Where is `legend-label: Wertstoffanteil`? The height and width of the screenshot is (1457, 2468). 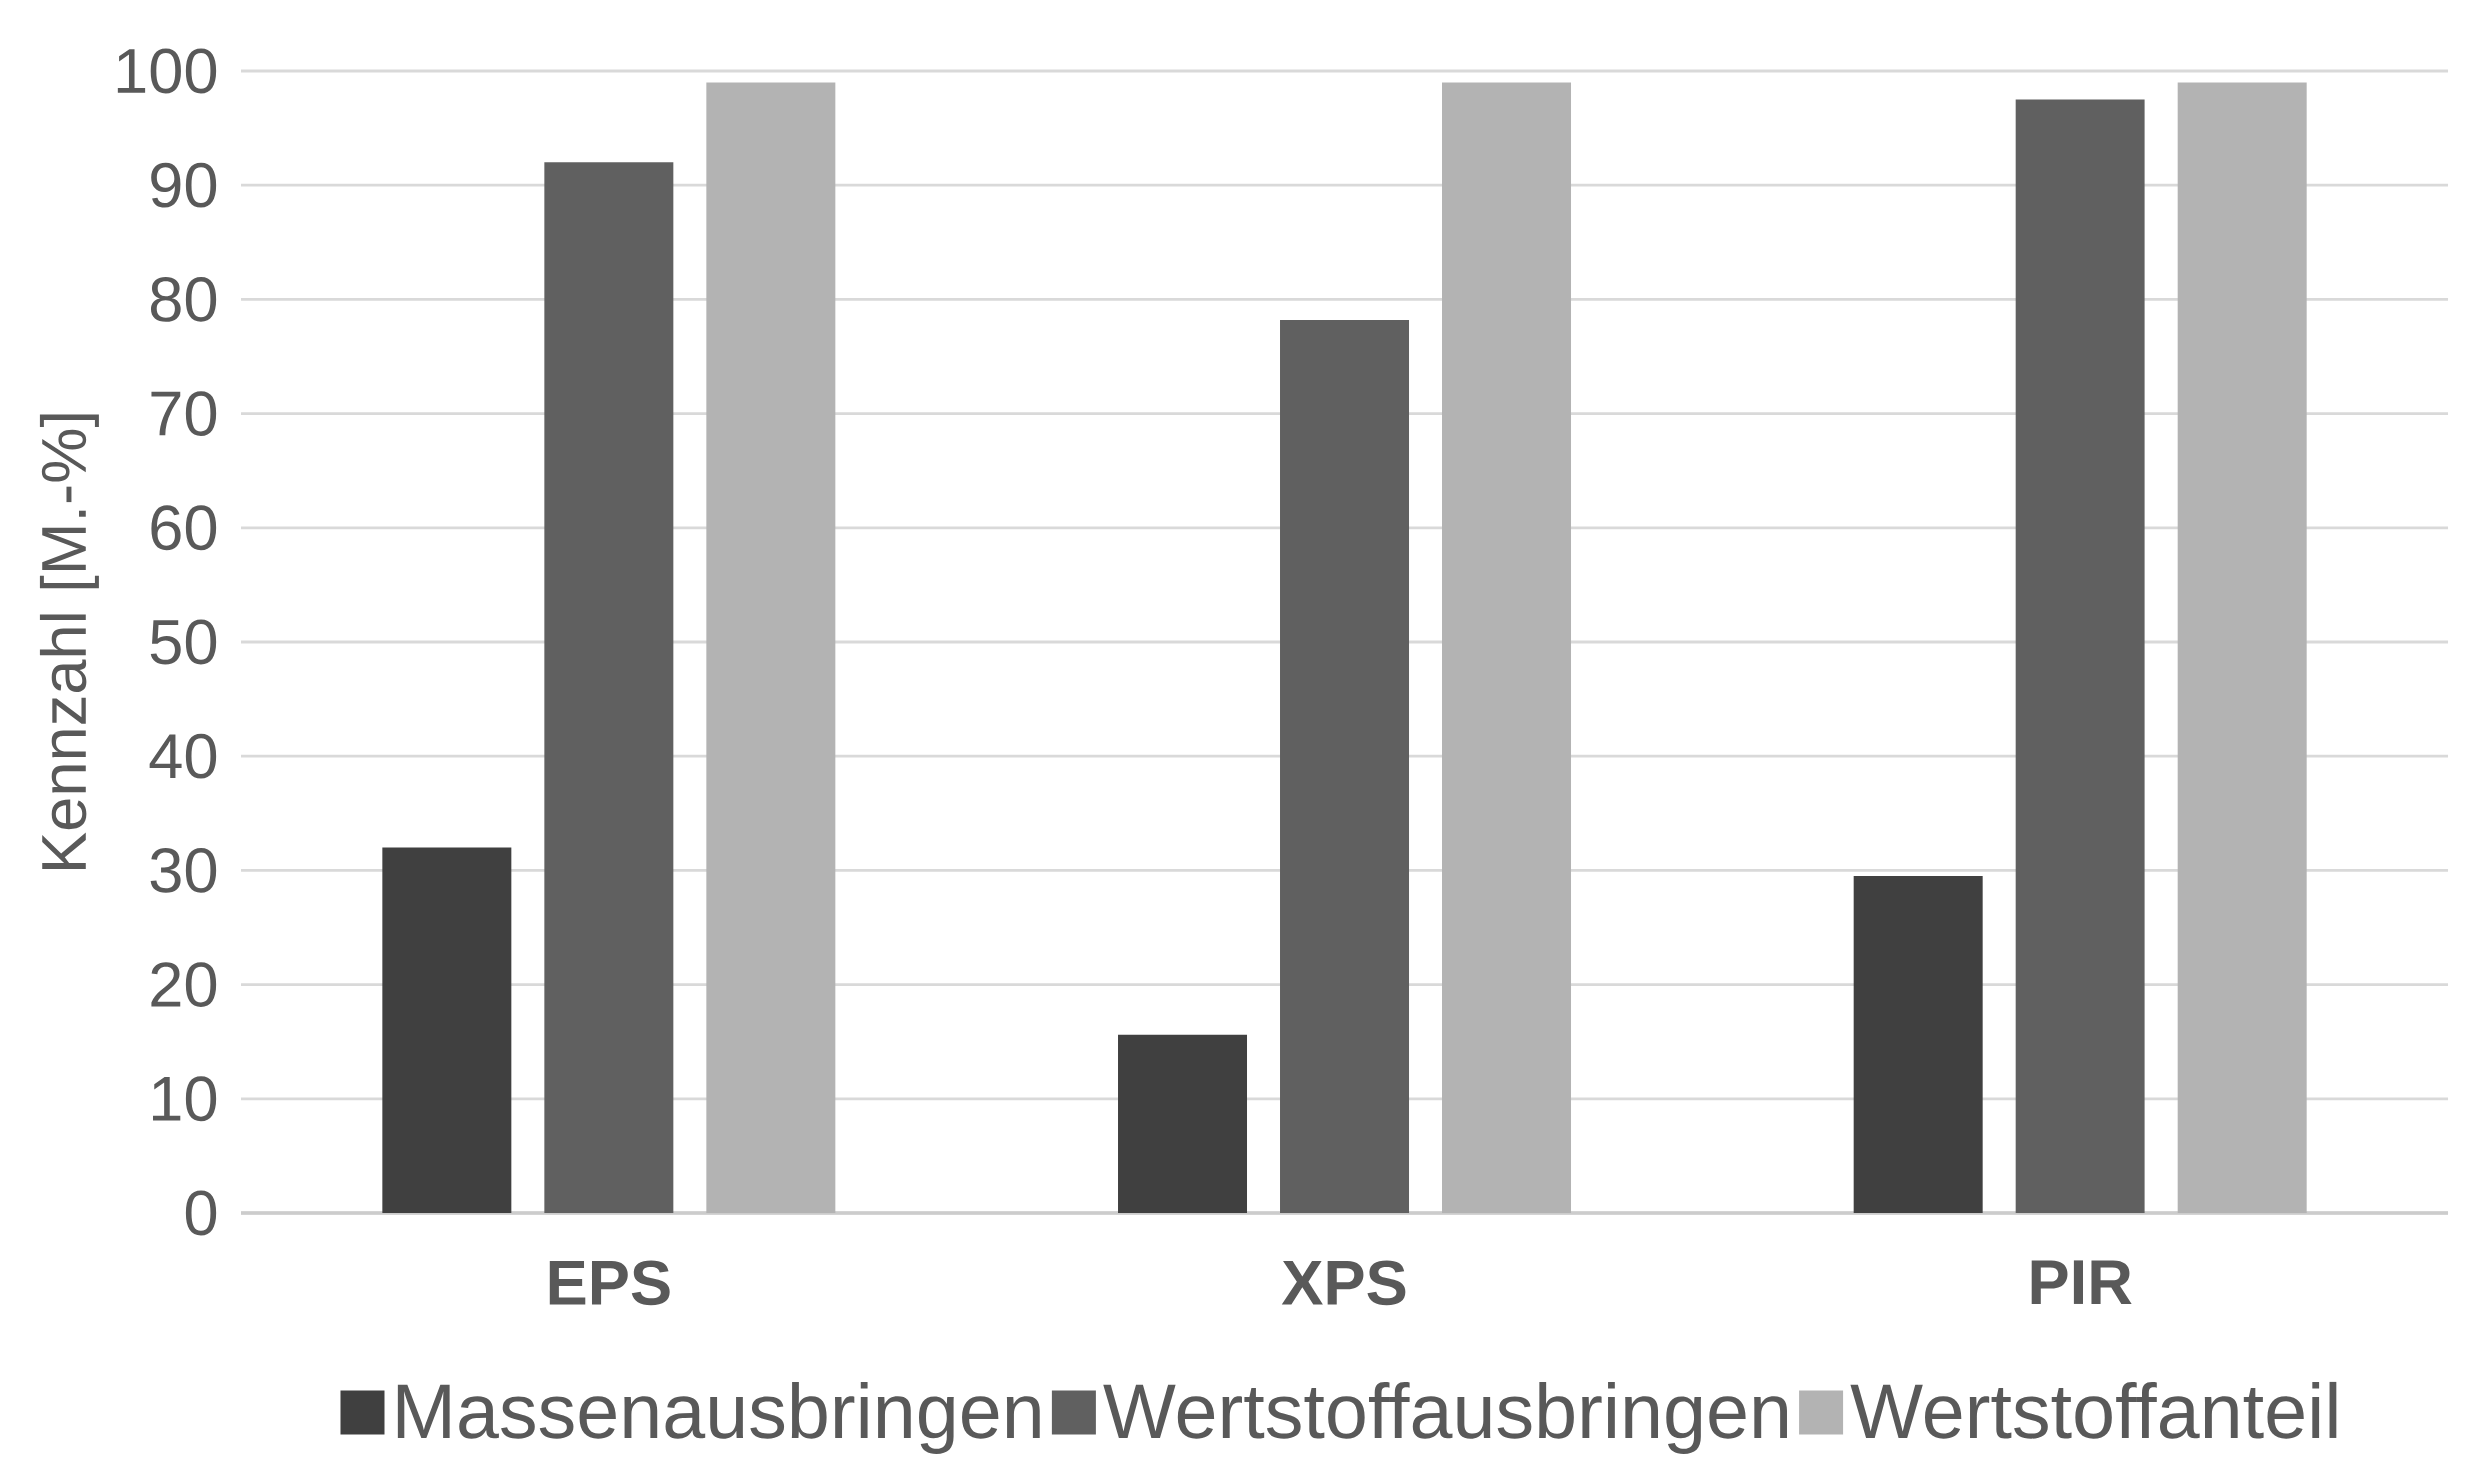
legend-label: Wertstoffanteil is located at coordinates (2093, 1410).